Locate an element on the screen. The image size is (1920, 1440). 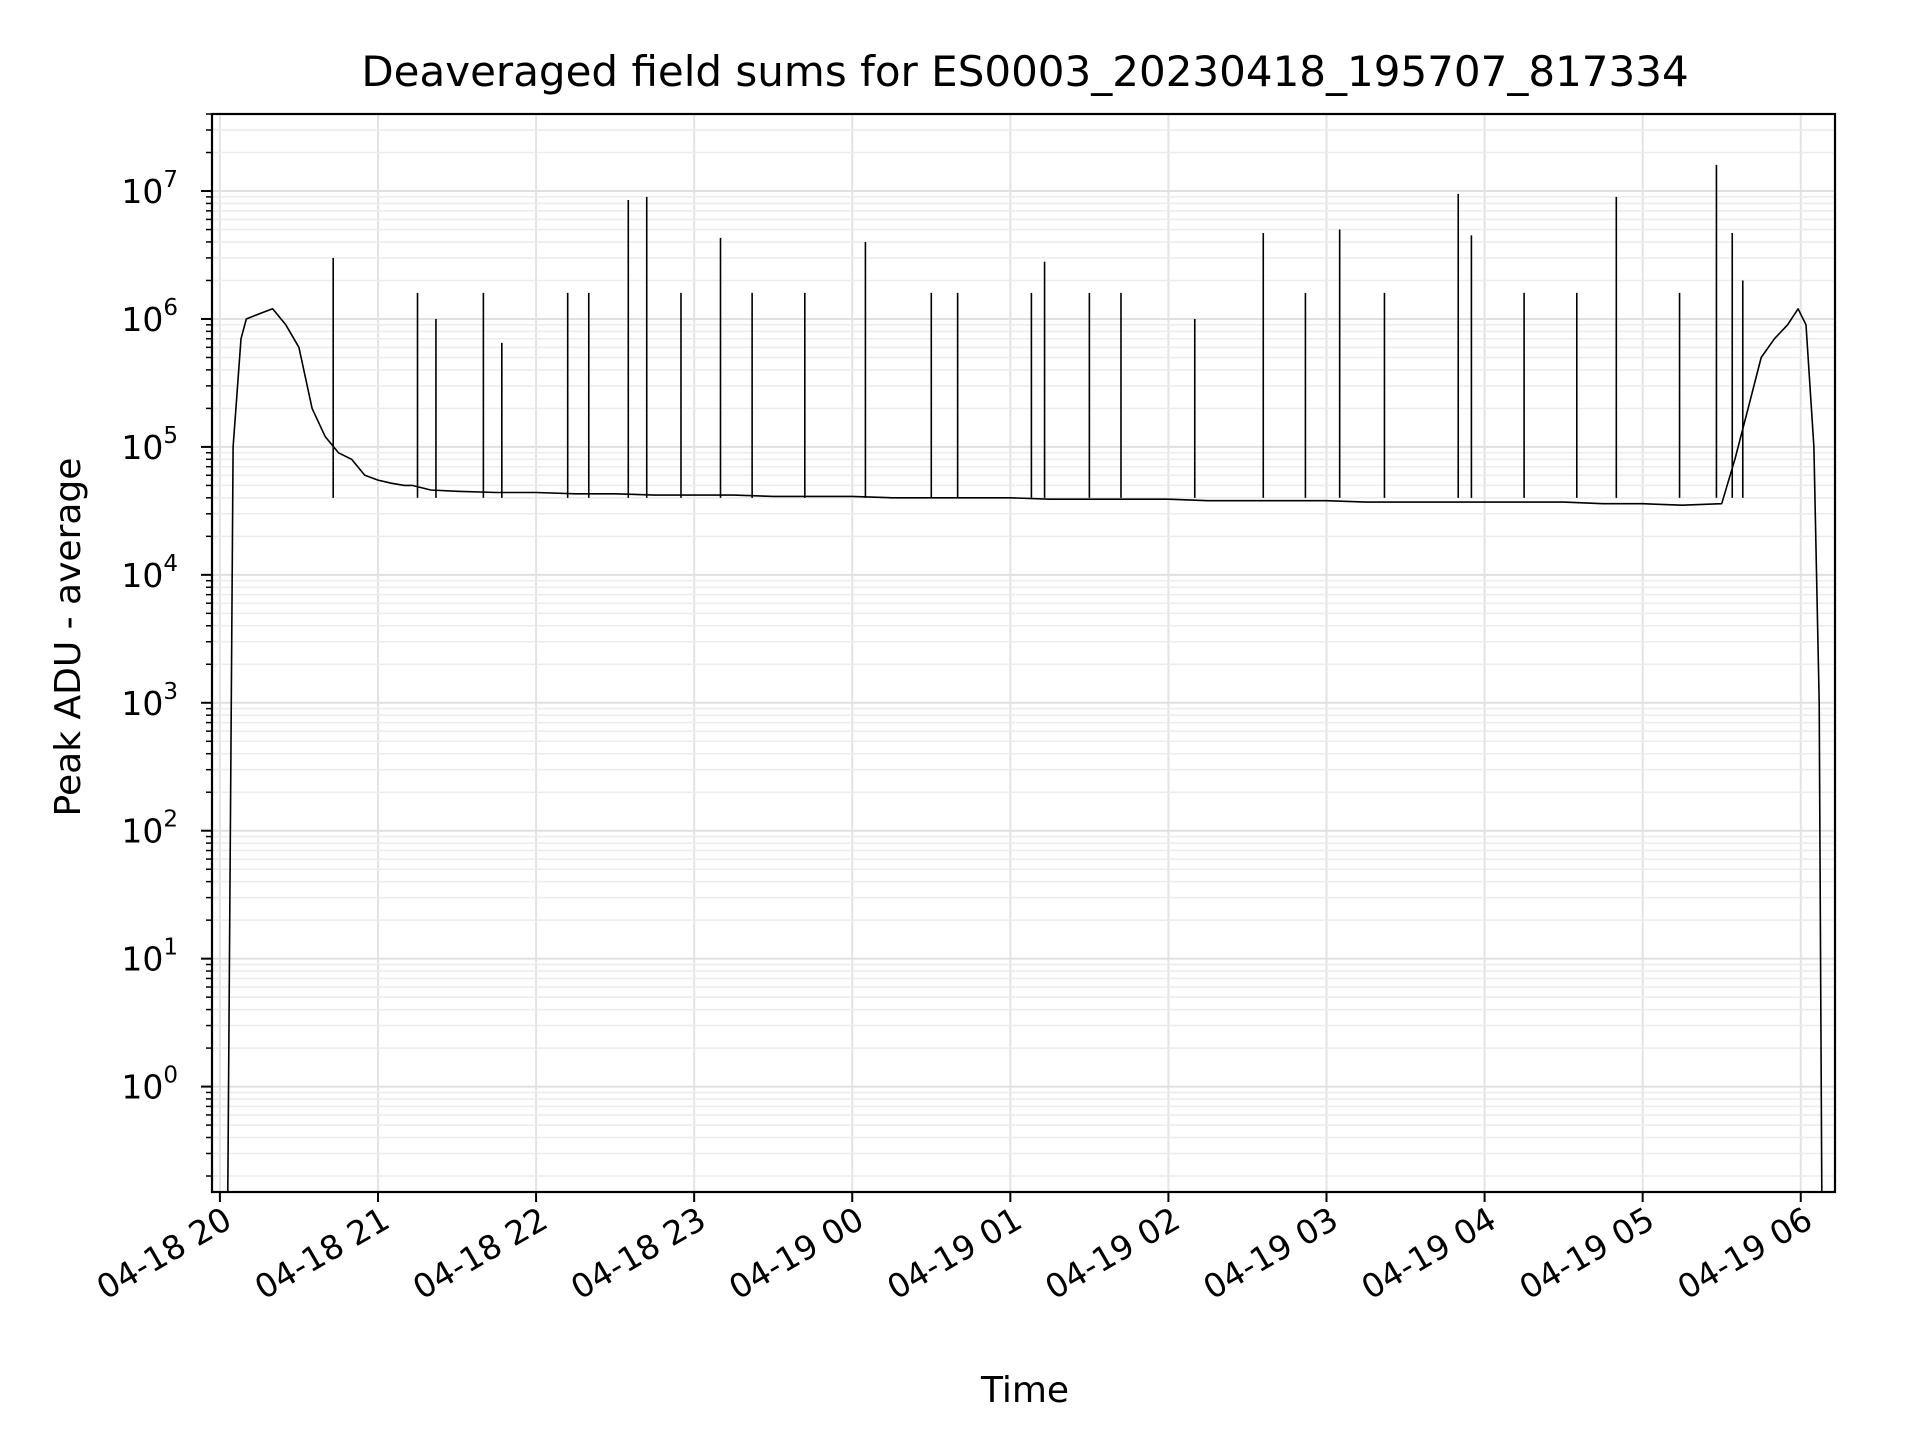
y-tick-label: 10³ is located at coordinates (149, 701).